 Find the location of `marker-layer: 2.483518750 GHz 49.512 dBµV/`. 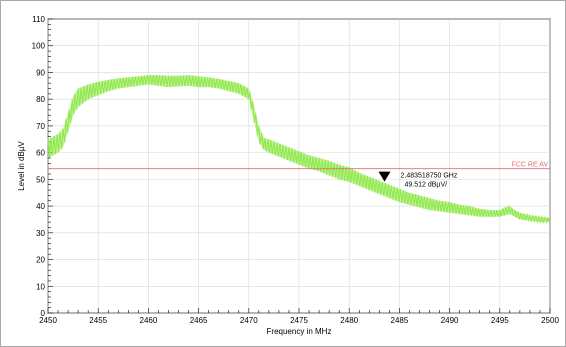

marker-layer: 2.483518750 GHz 49.512 dBµV/ is located at coordinates (418, 180).